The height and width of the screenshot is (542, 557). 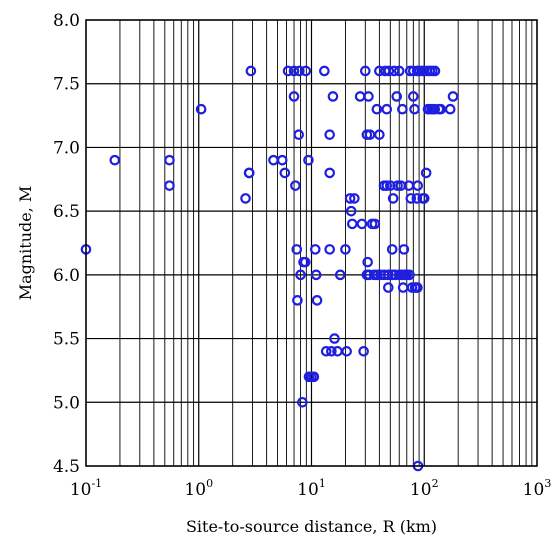 I want to click on y-tick-labels: 4.5 5.0 5.5 6.0 6.5 7.0 7.5 8.0, so click(x=66, y=244).